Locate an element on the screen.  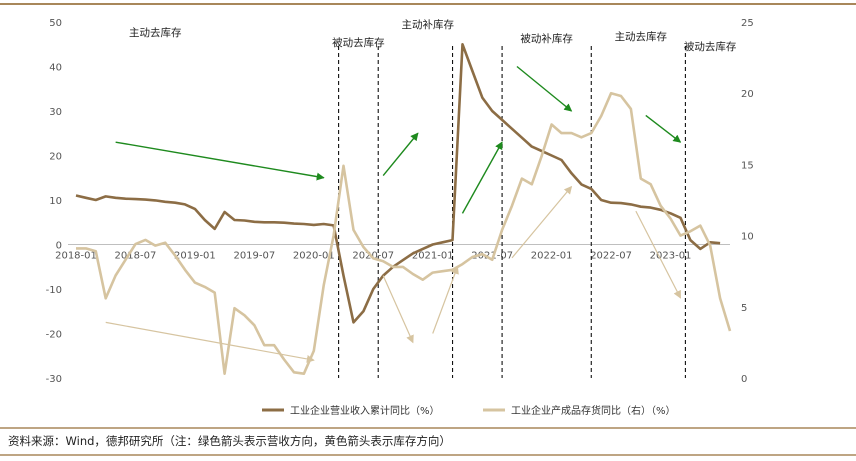
left-tick-label: -30 is located at coordinates (54, 379).